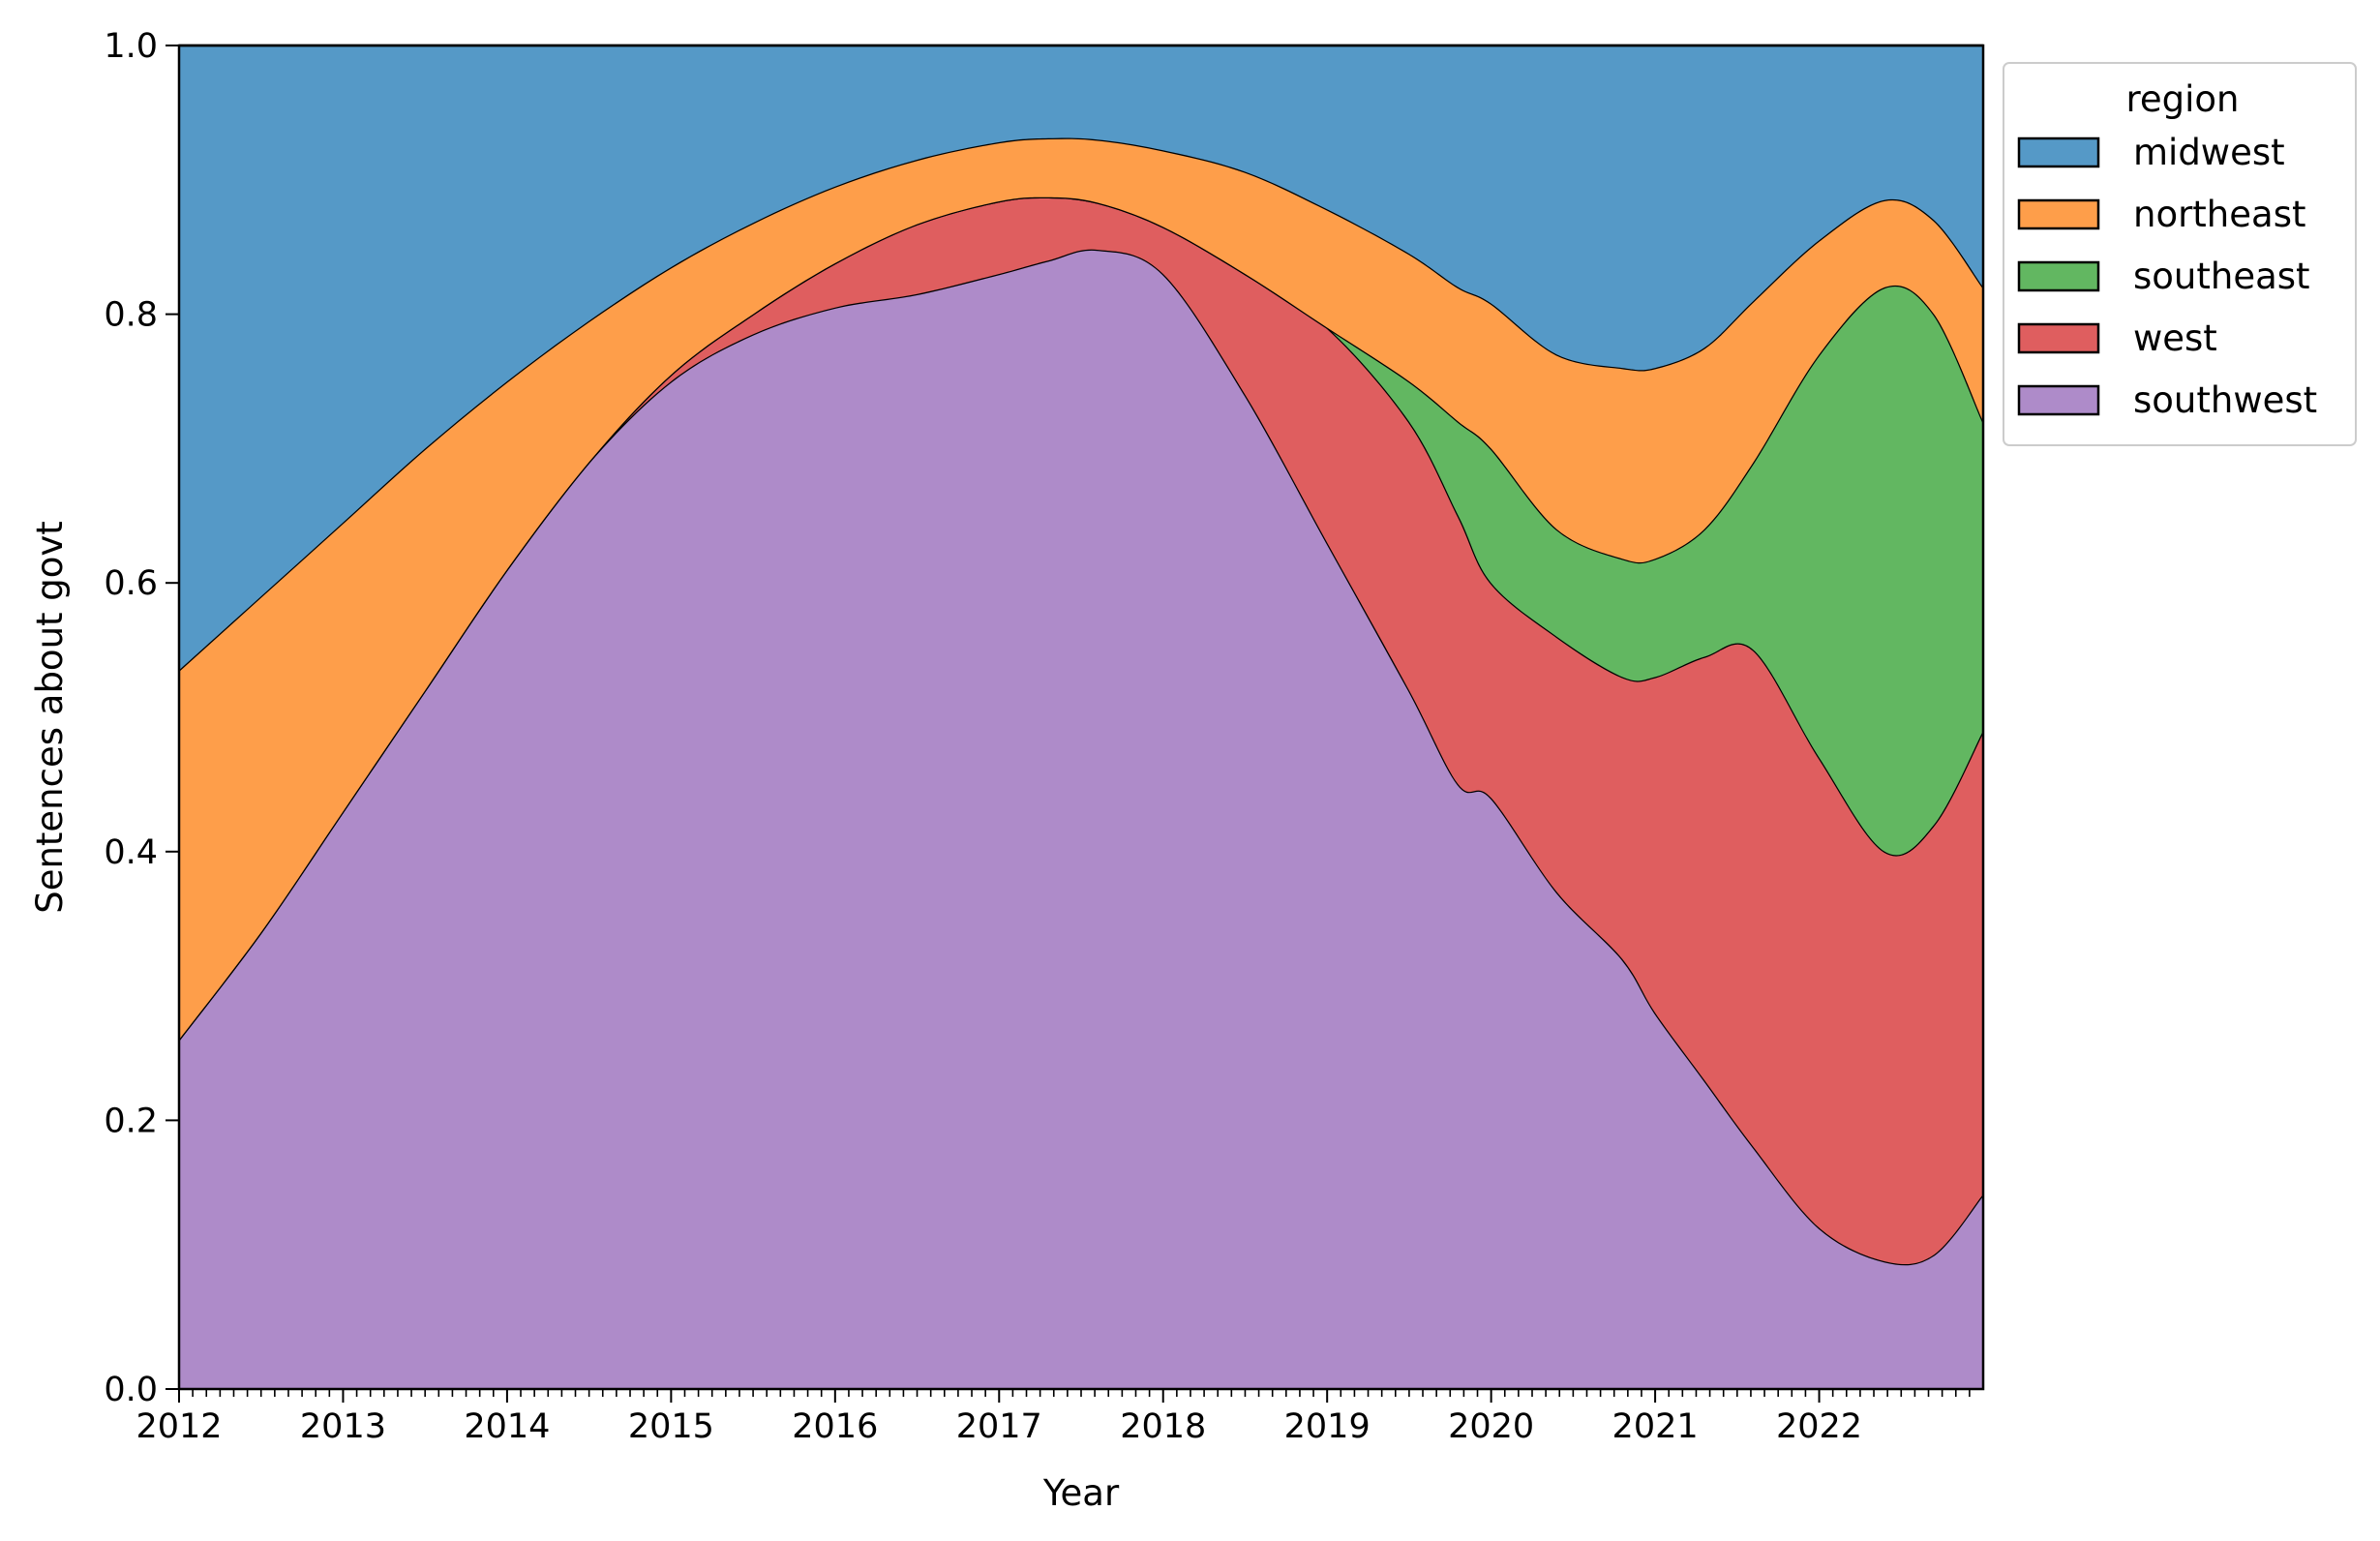 This screenshot has width=2380, height=1541. Describe the element at coordinates (507, 1427) in the screenshot. I see `x-tick-label: 2014` at that location.